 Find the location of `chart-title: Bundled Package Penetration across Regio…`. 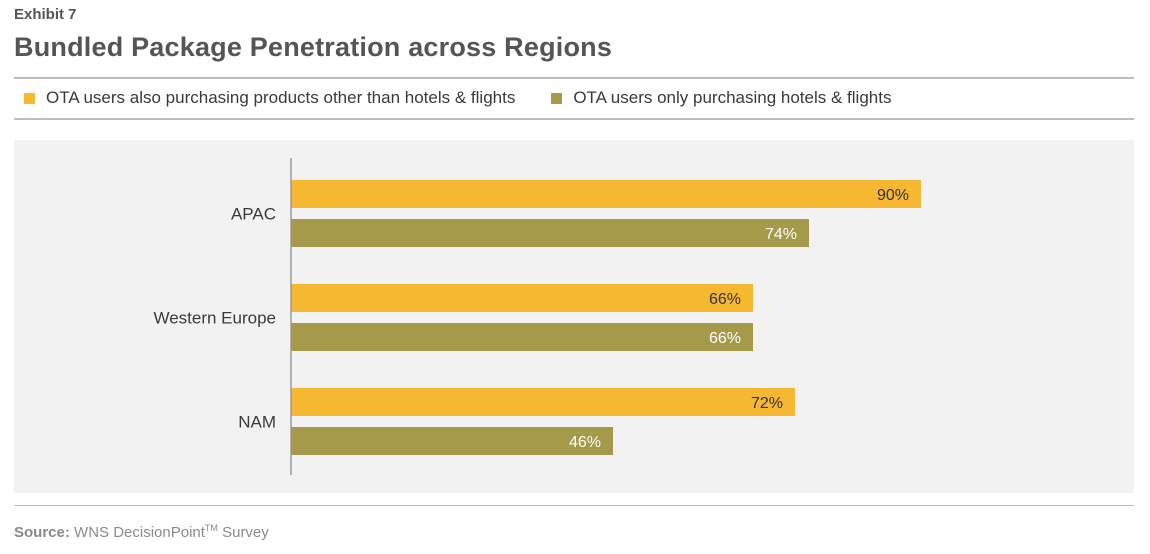

chart-title: Bundled Package Penetration across Regio… is located at coordinates (313, 47).